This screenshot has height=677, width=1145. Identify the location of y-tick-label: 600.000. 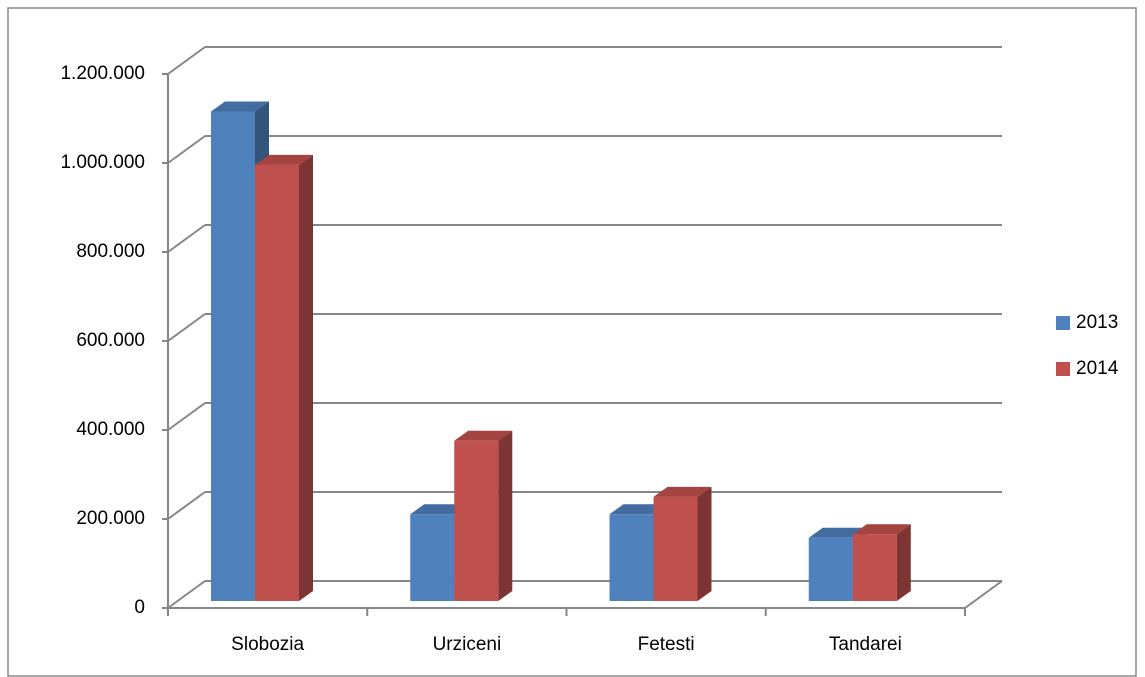
(110, 340).